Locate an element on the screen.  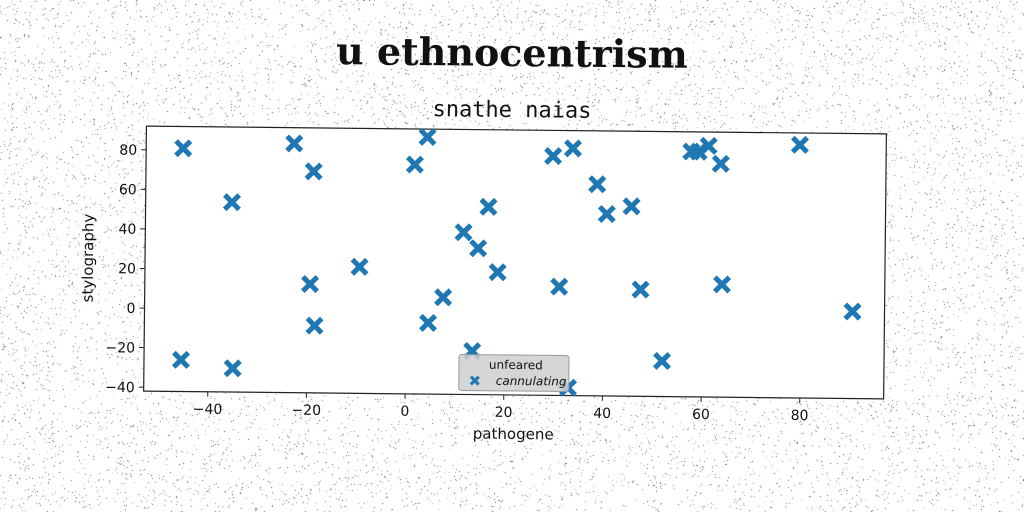
y-tick-label: 40 is located at coordinates (127, 230).